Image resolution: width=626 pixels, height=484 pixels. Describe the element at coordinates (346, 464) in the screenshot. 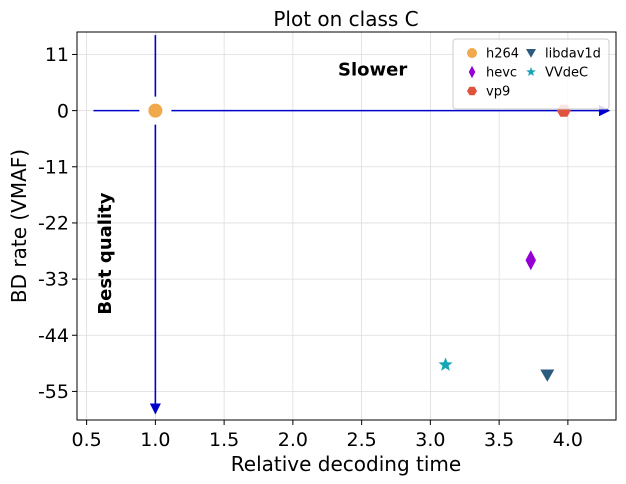

I see `x-axis-label: Relative decoding time` at that location.